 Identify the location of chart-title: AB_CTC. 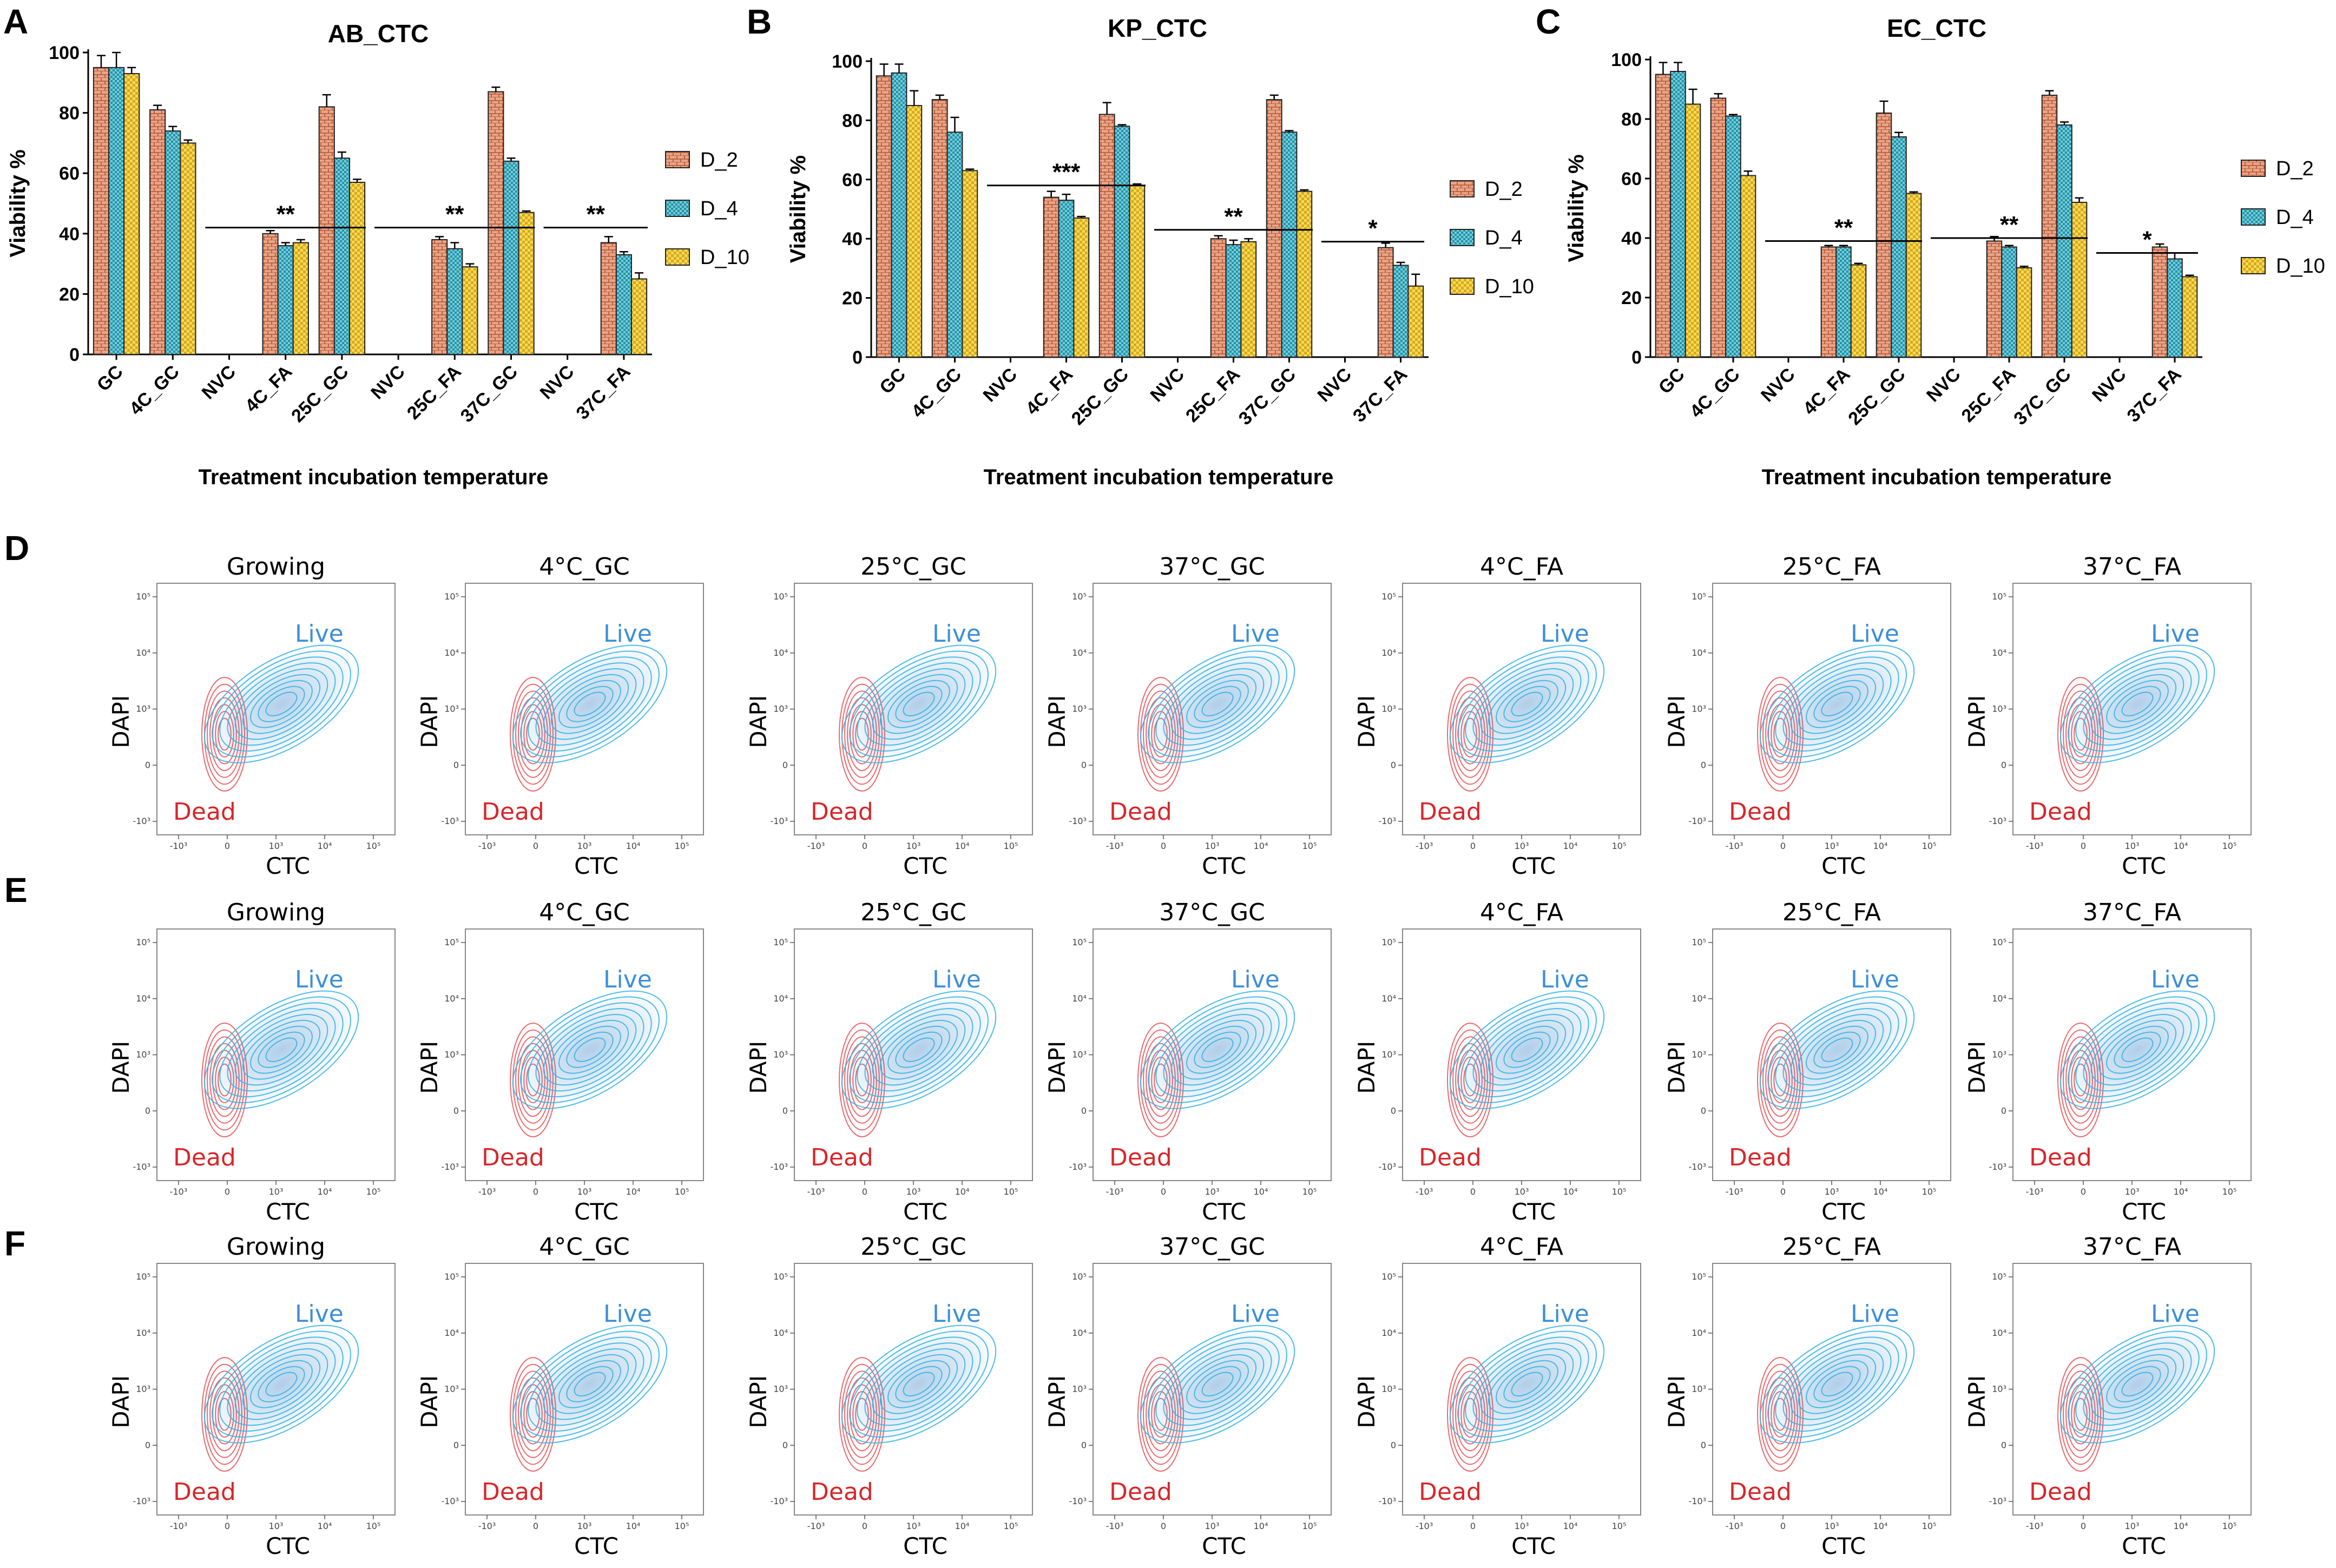
(378, 33).